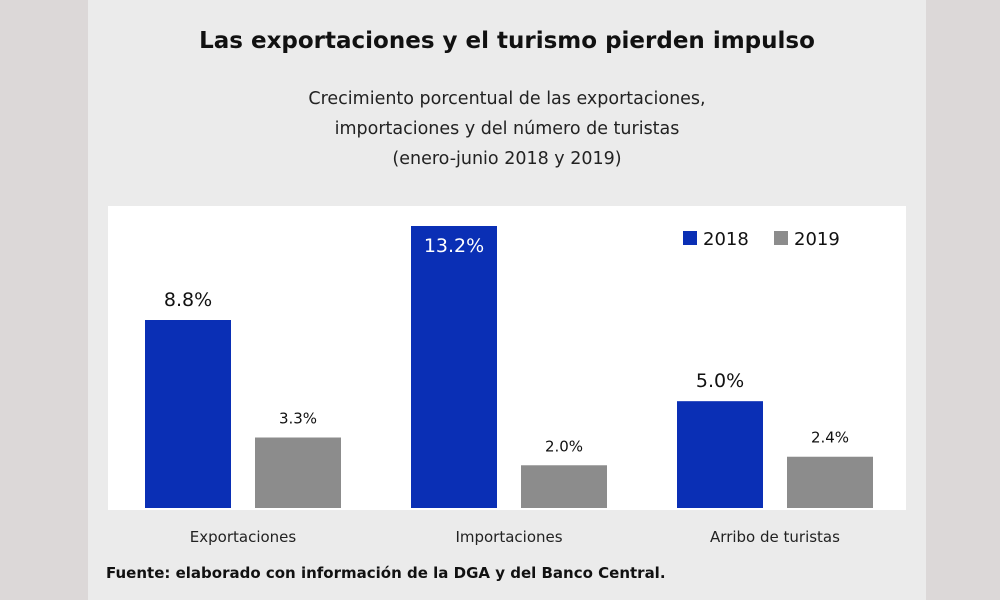 Image resolution: width=1000 pixels, height=600 pixels. I want to click on category-label-1: Importaciones, so click(508, 537).